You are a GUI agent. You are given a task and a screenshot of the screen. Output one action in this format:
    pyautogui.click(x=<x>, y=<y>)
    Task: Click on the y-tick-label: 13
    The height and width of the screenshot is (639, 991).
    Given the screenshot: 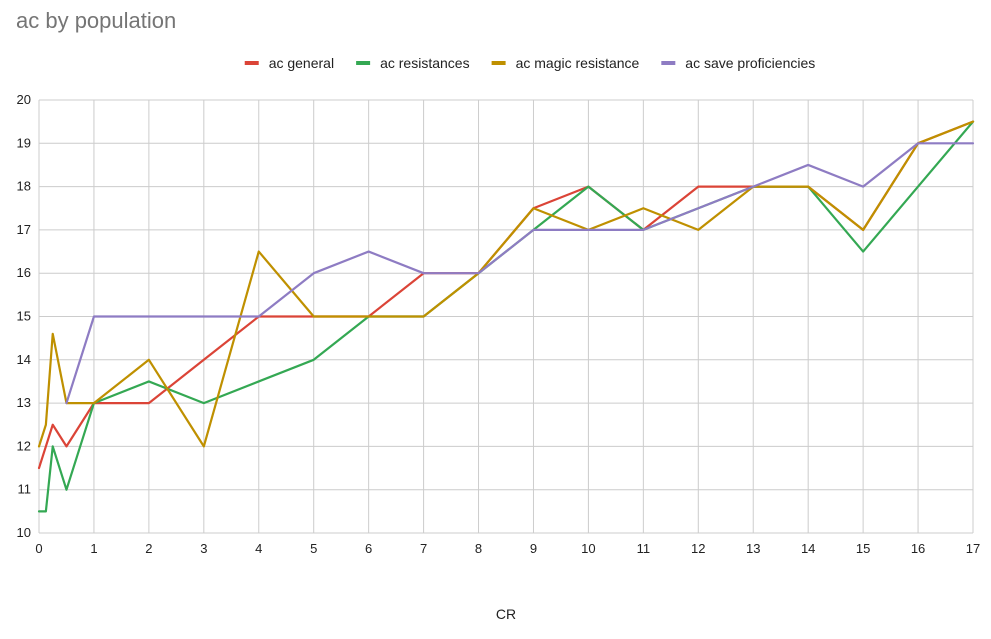 What is the action you would take?
    pyautogui.click(x=24, y=402)
    